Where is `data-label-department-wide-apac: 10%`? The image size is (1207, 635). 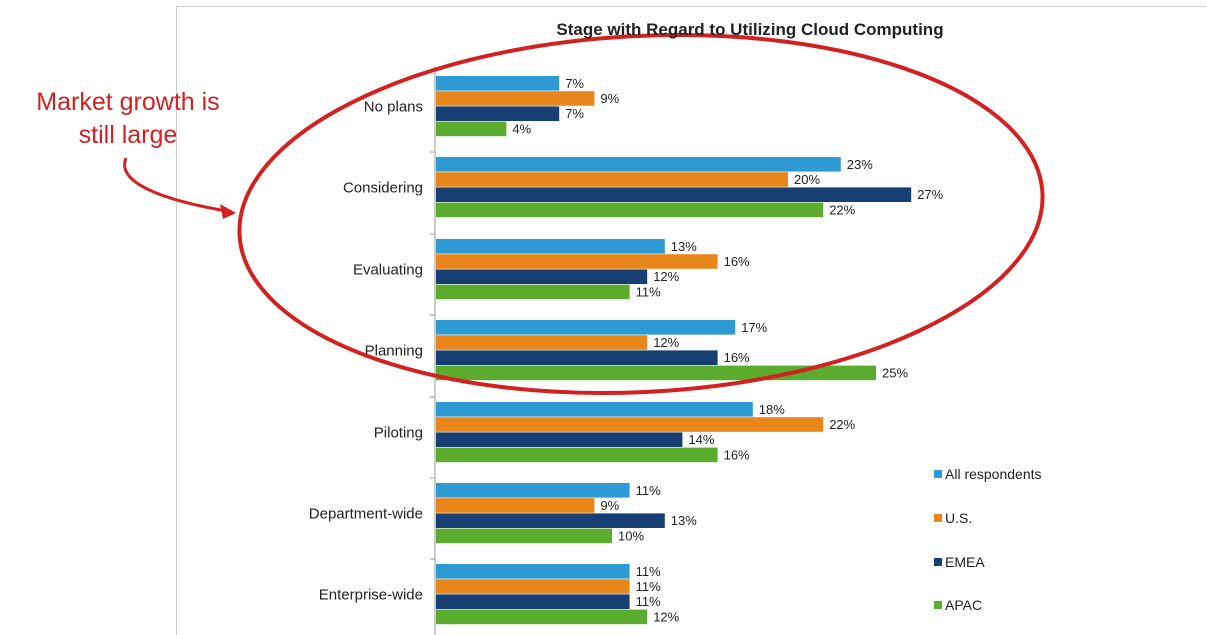
data-label-department-wide-apac: 10% is located at coordinates (631, 535).